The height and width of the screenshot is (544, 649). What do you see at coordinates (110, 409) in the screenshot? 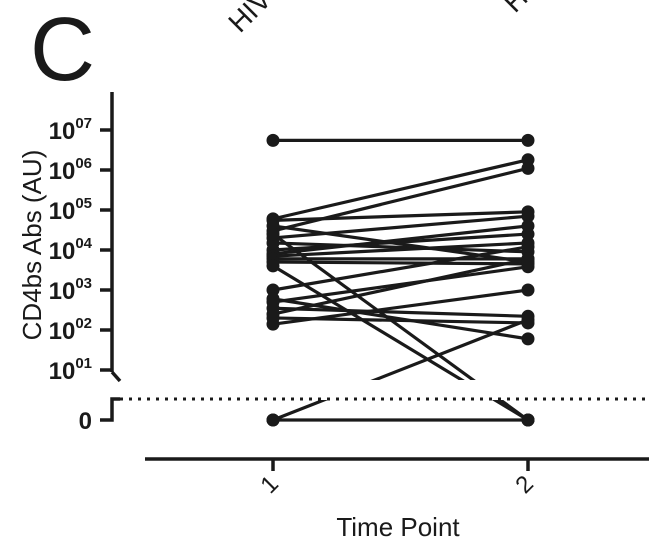
I see `y-axis-zero-bracket` at bounding box center [110, 409].